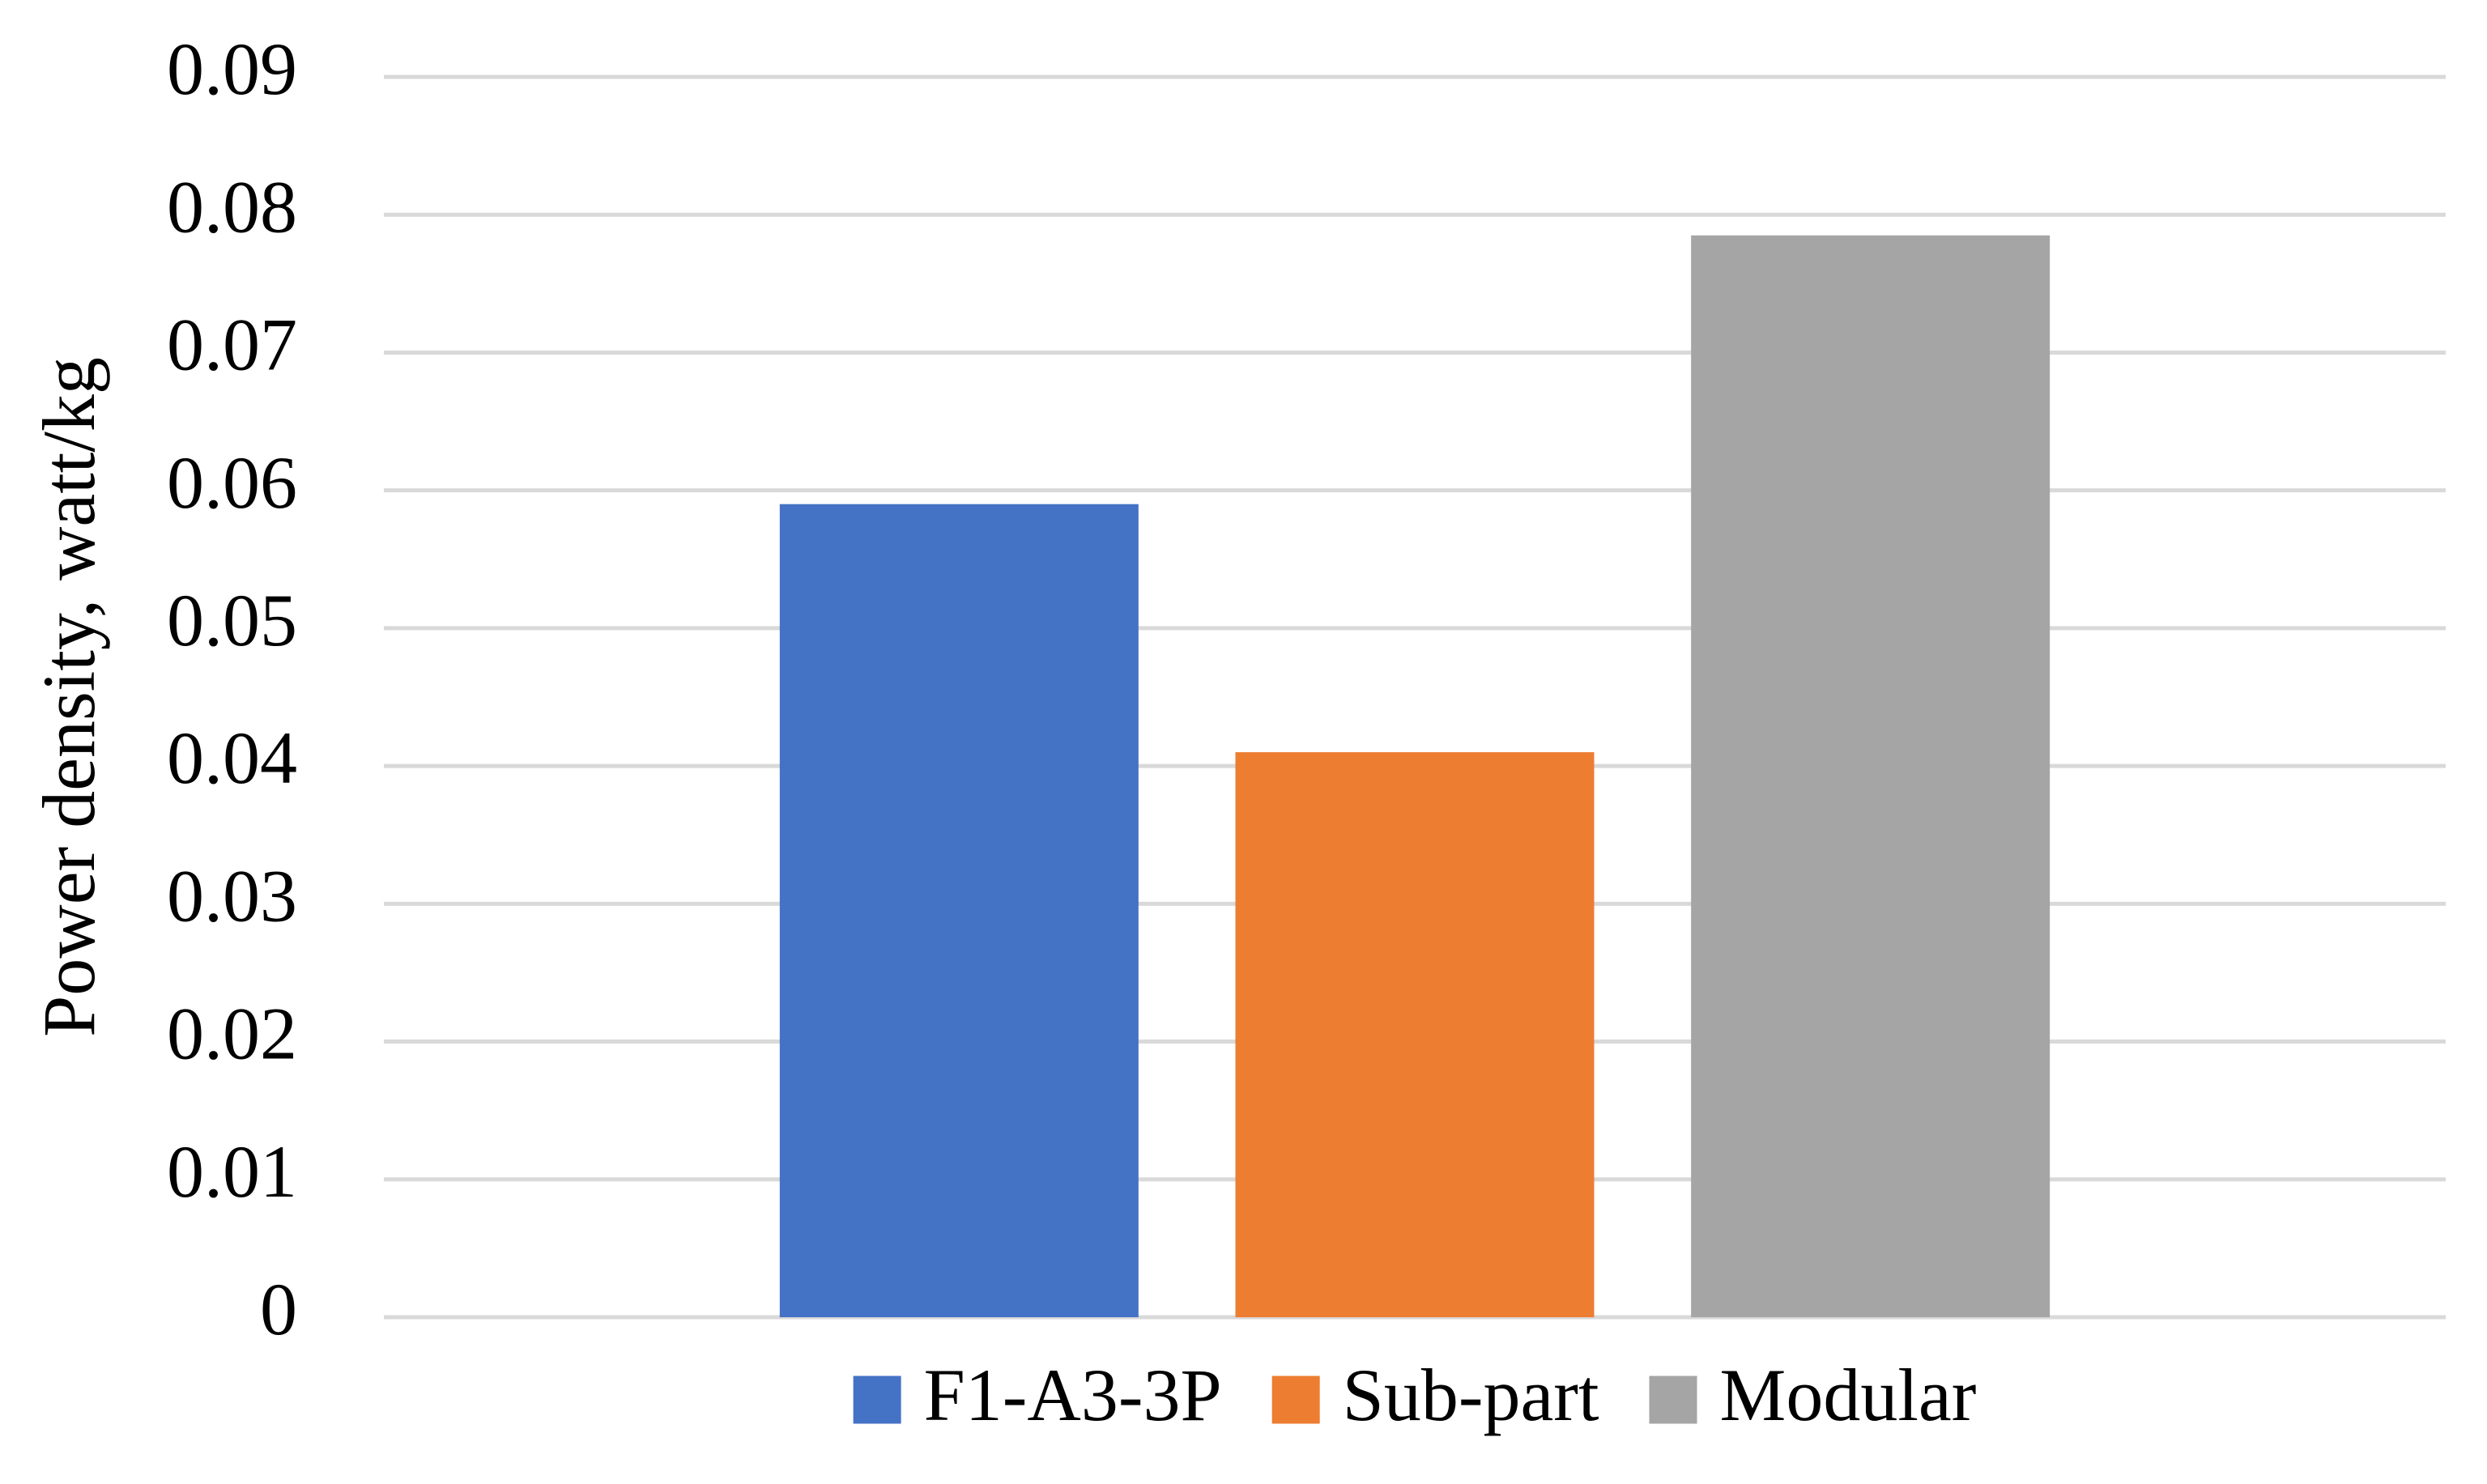 The width and height of the screenshot is (2487, 1484). What do you see at coordinates (232, 1171) in the screenshot?
I see `y-tick-label: 0.01` at bounding box center [232, 1171].